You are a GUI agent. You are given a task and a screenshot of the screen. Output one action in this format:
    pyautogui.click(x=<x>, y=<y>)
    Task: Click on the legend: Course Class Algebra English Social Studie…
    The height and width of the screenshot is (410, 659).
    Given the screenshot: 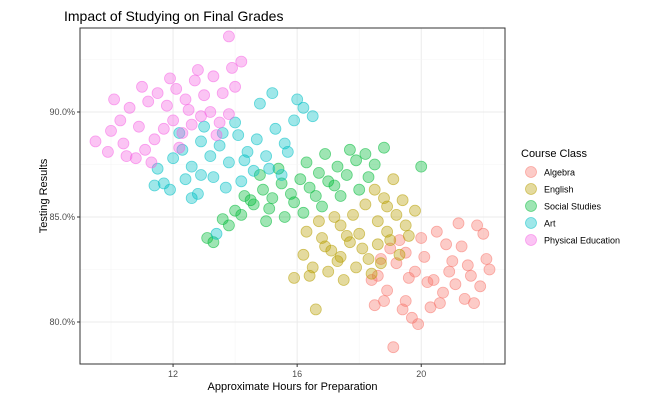 What is the action you would take?
    pyautogui.click(x=570, y=197)
    